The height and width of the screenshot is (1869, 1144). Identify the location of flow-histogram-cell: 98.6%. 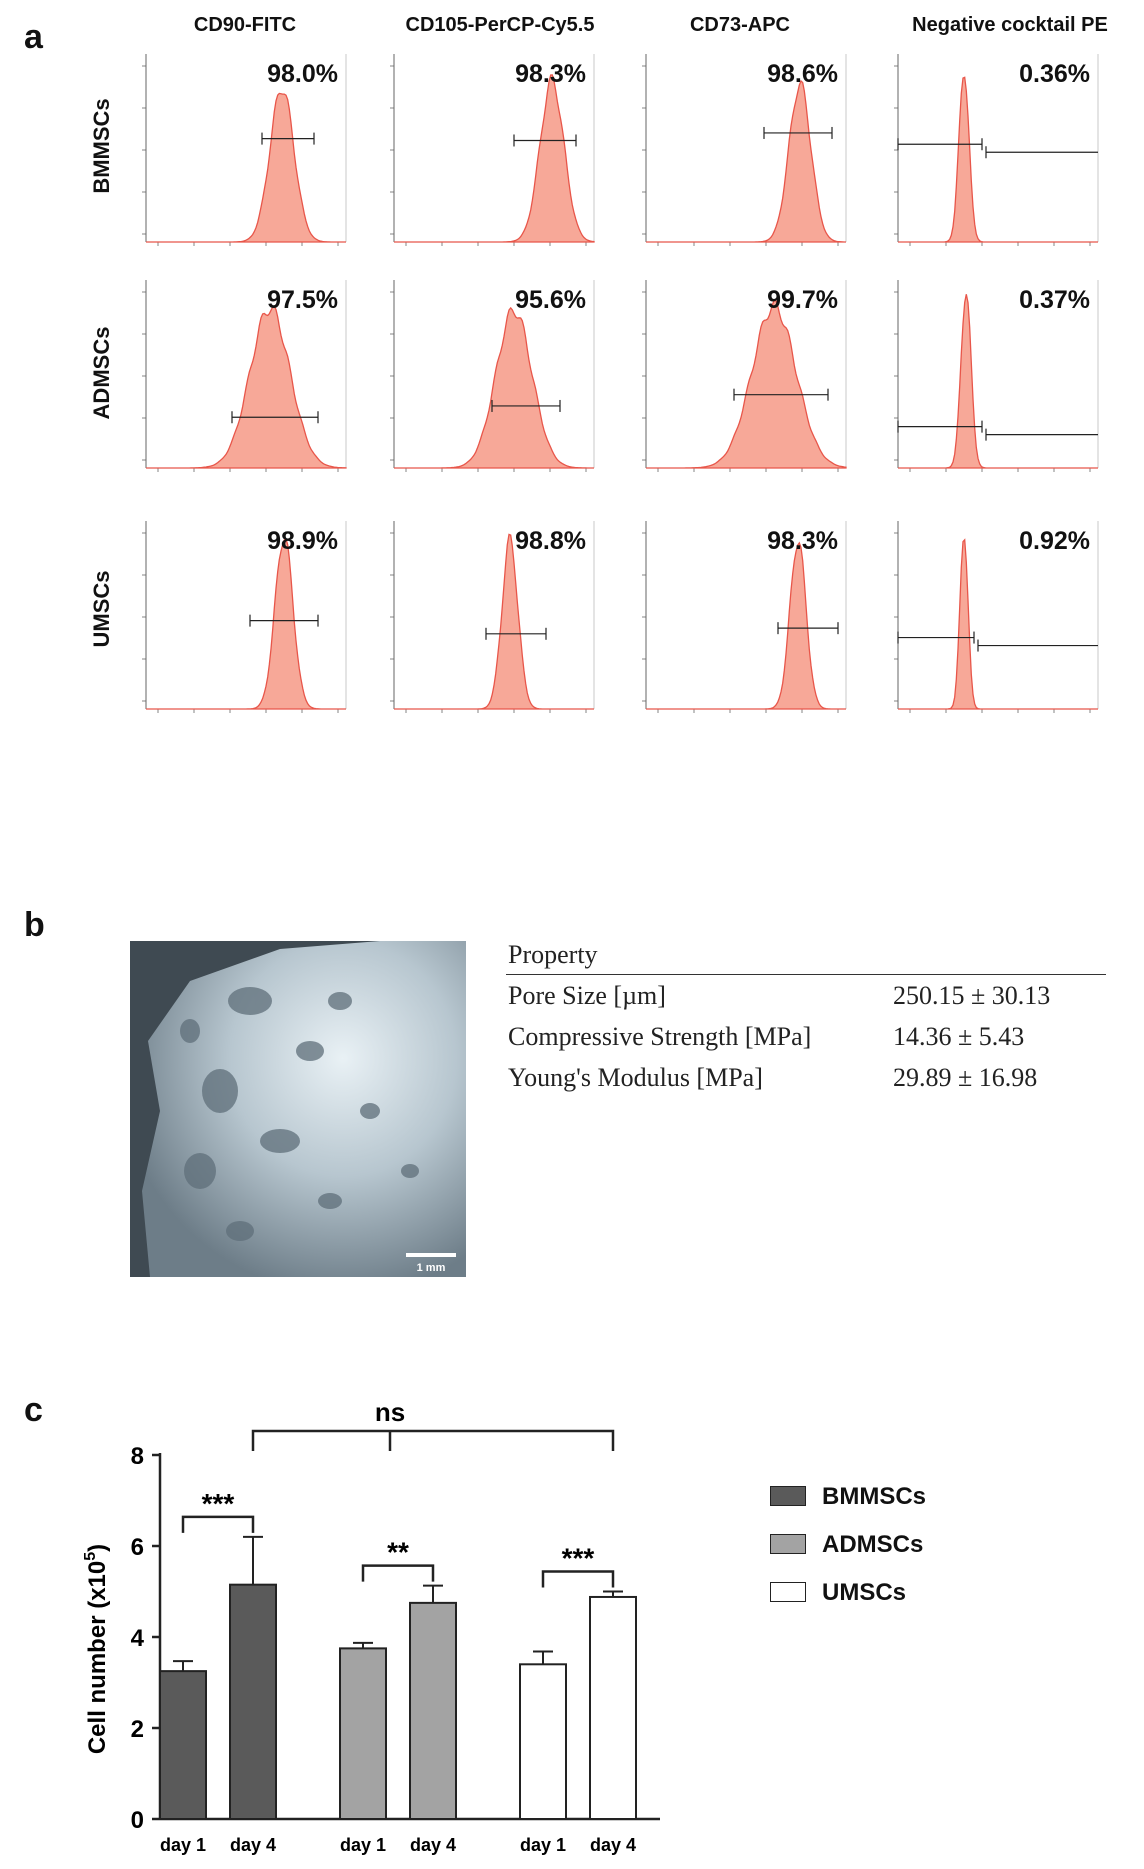
(744, 150).